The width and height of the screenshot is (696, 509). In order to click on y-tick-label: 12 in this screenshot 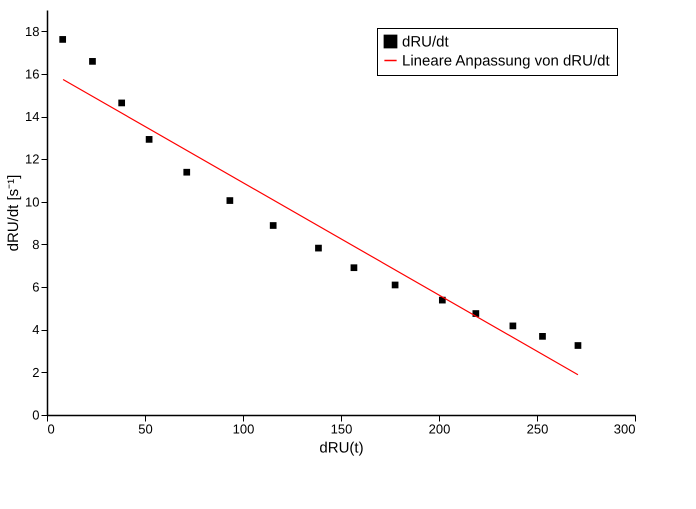, I will do `click(32, 159)`.